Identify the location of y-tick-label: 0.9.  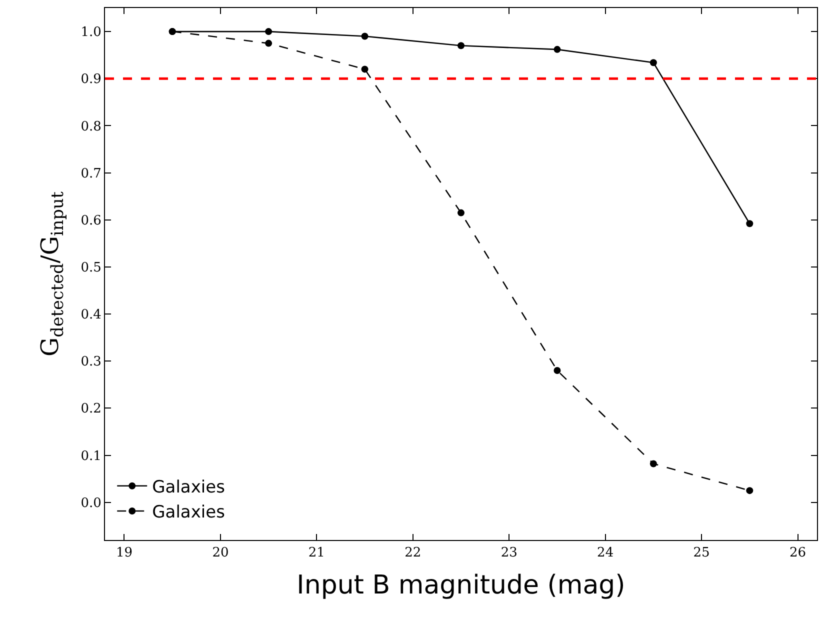
(91, 80).